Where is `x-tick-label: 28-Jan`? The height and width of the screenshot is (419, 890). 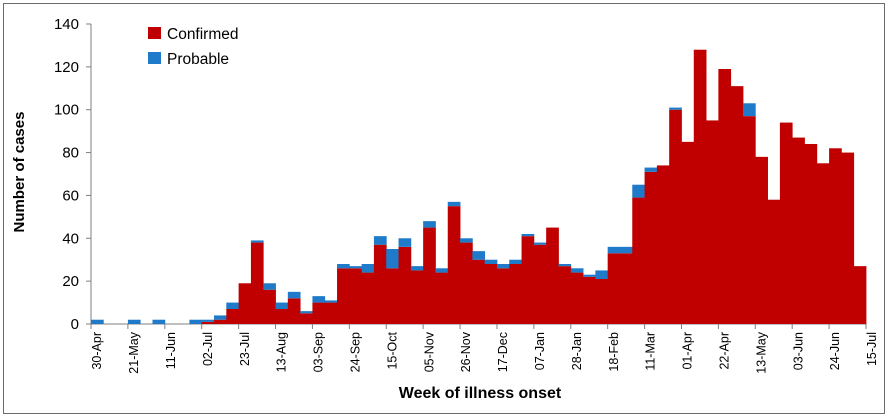 x-tick-label: 28-Jan is located at coordinates (577, 351).